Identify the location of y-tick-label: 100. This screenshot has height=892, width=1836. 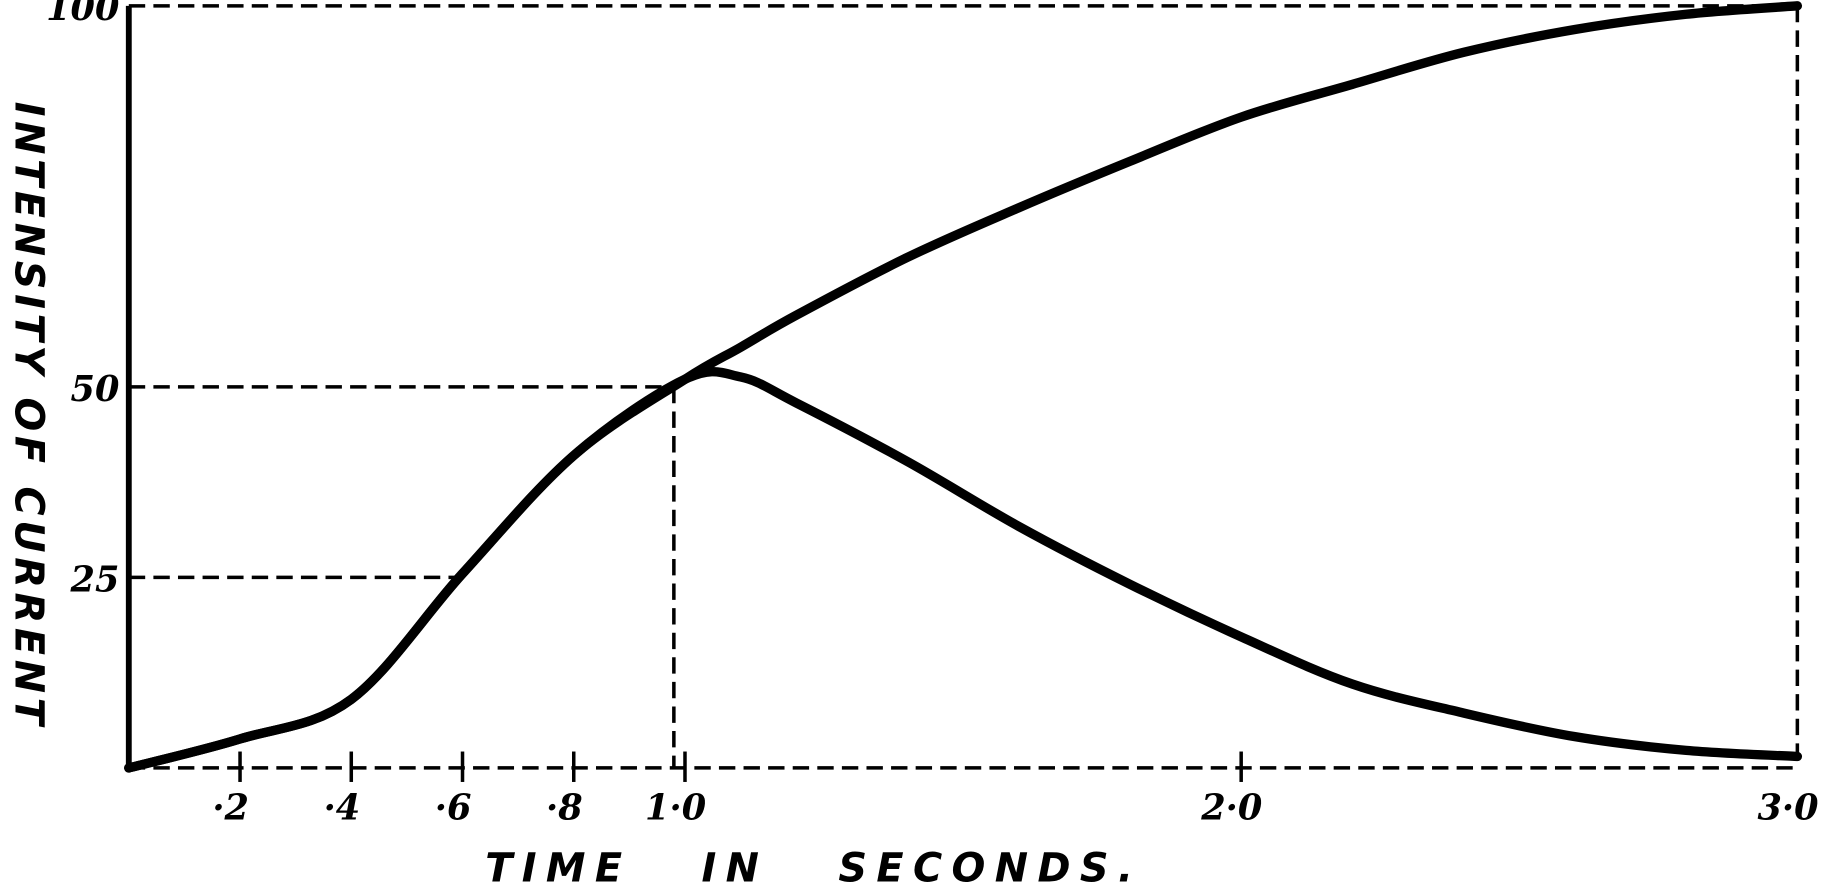
(83, 14).